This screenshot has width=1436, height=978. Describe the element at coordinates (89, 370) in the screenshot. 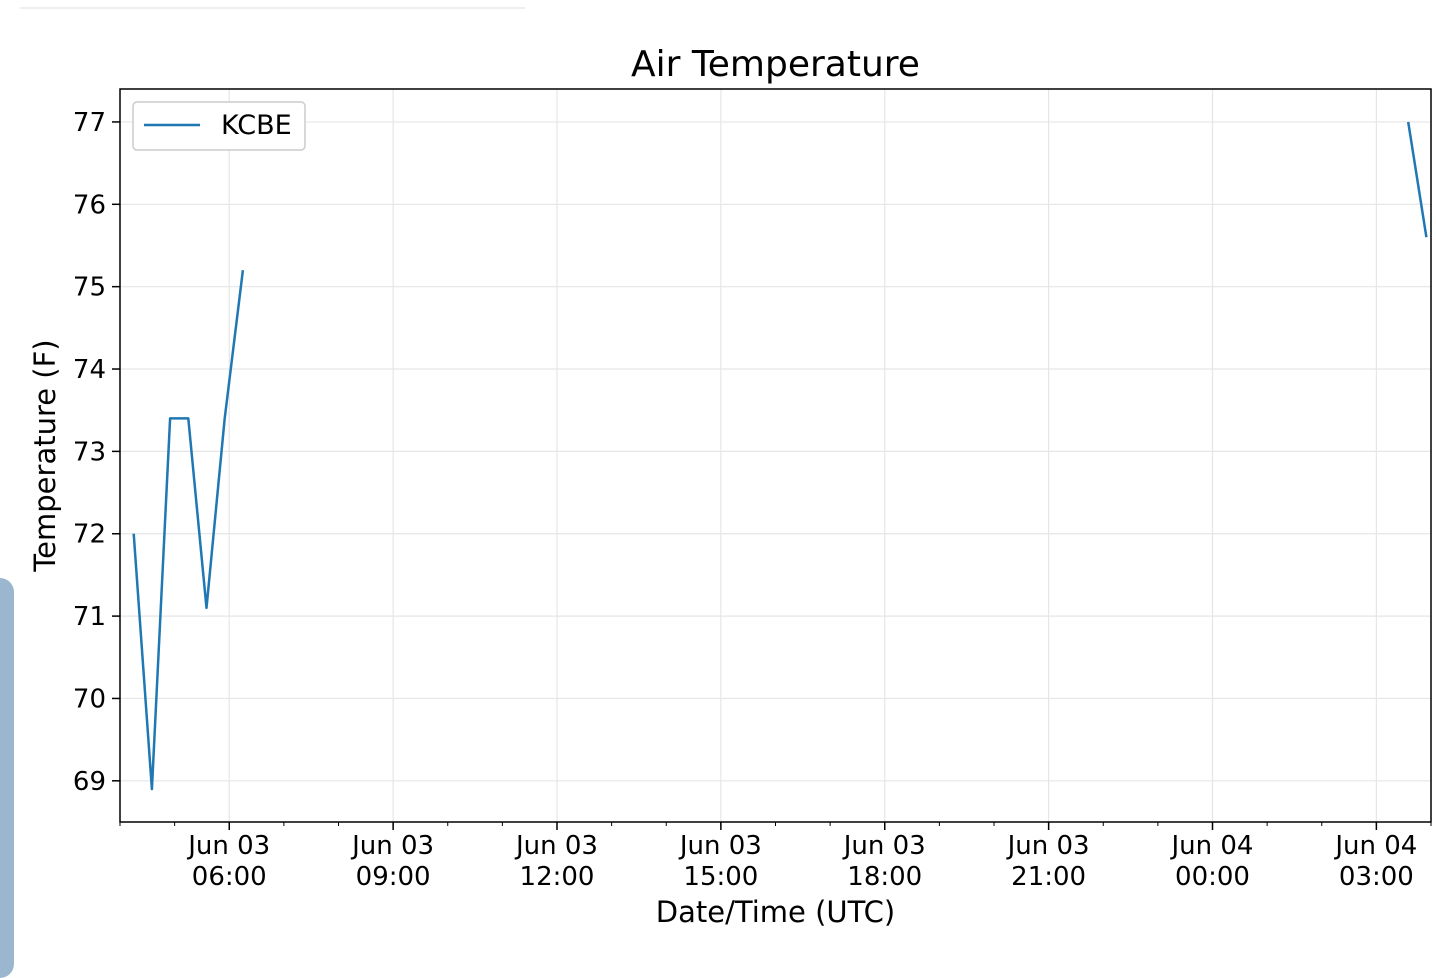

I see `y-tick-label: 74` at that location.